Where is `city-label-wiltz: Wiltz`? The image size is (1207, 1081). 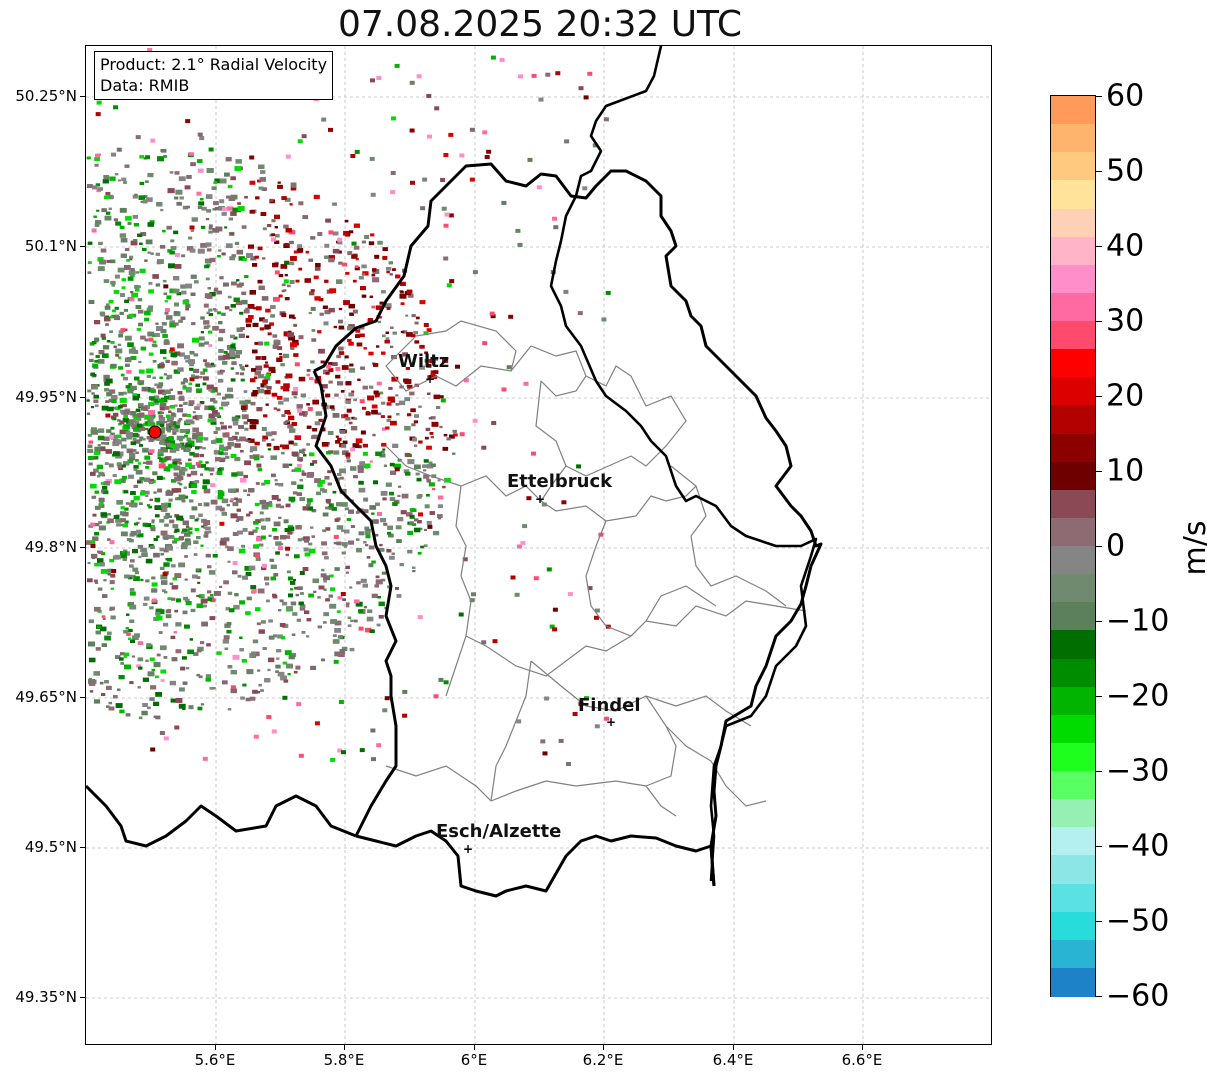
city-label-wiltz: Wiltz is located at coordinates (424, 361).